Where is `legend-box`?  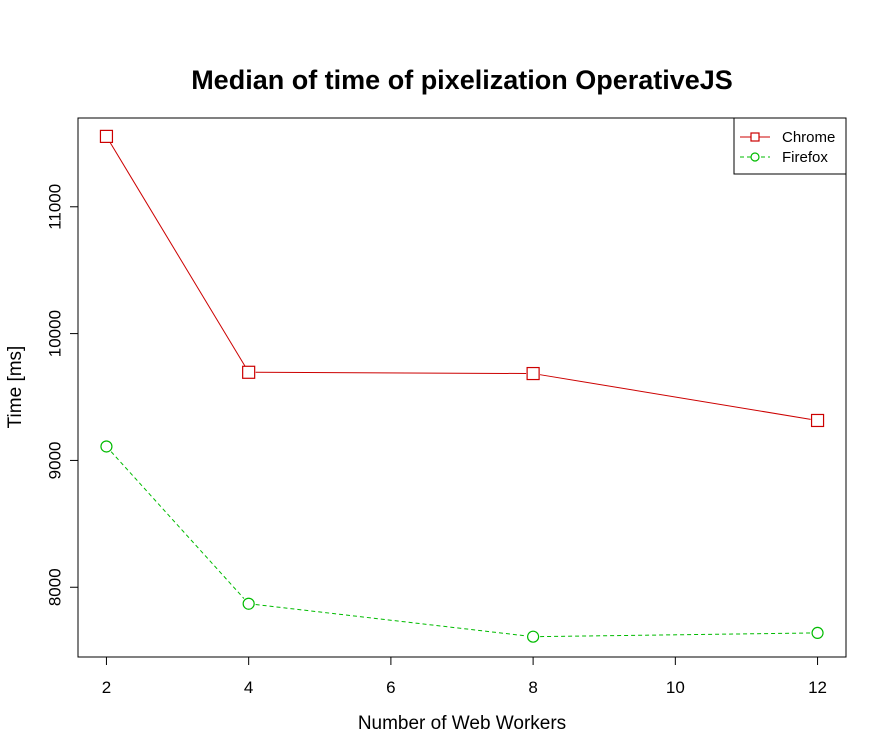 legend-box is located at coordinates (790, 146).